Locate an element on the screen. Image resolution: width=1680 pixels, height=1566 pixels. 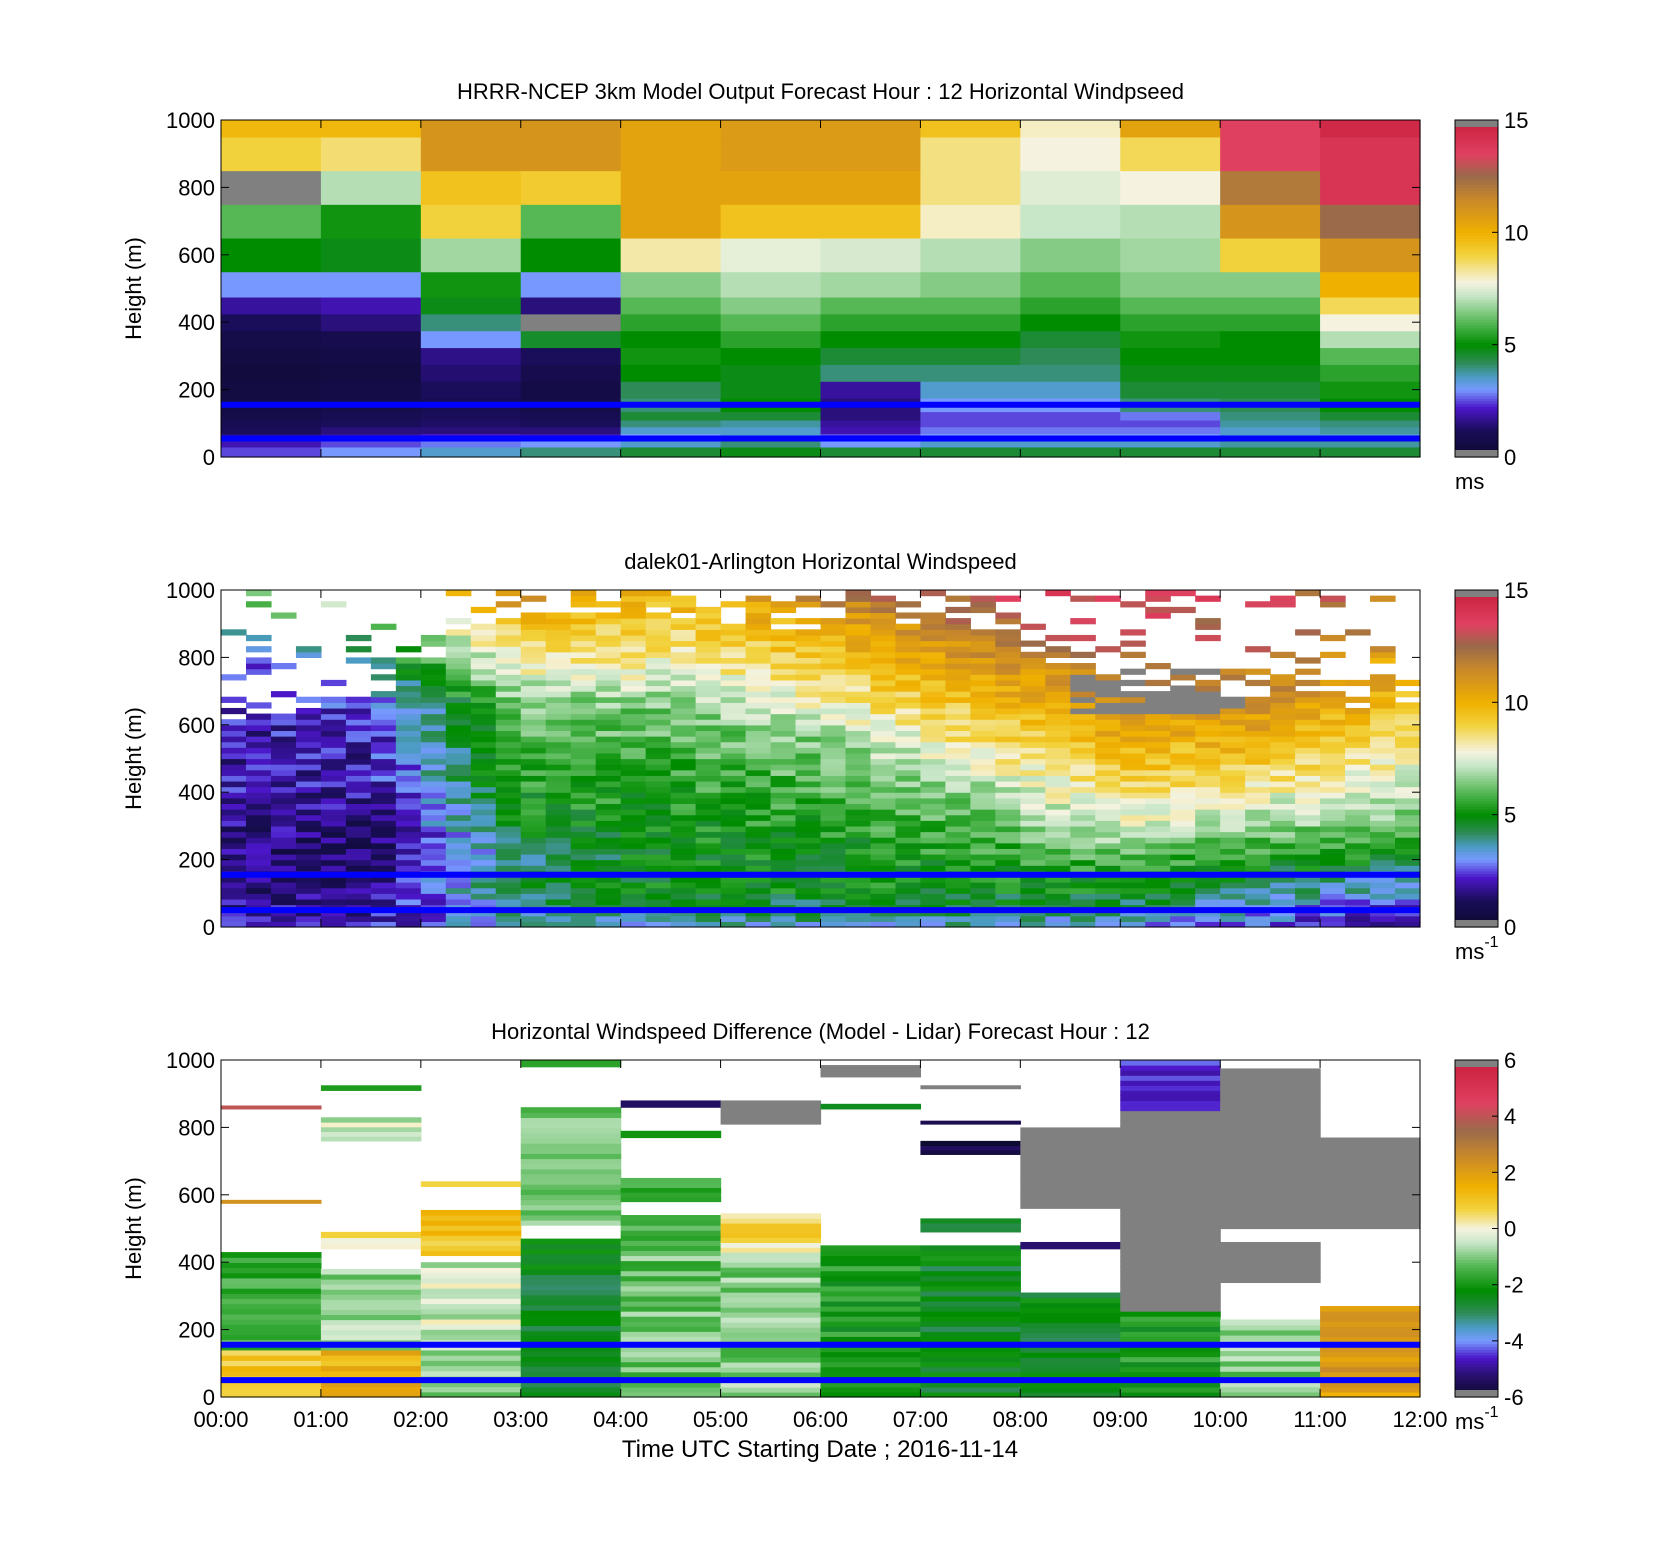
colorbar-under-swatch is located at coordinates (1476, 453).